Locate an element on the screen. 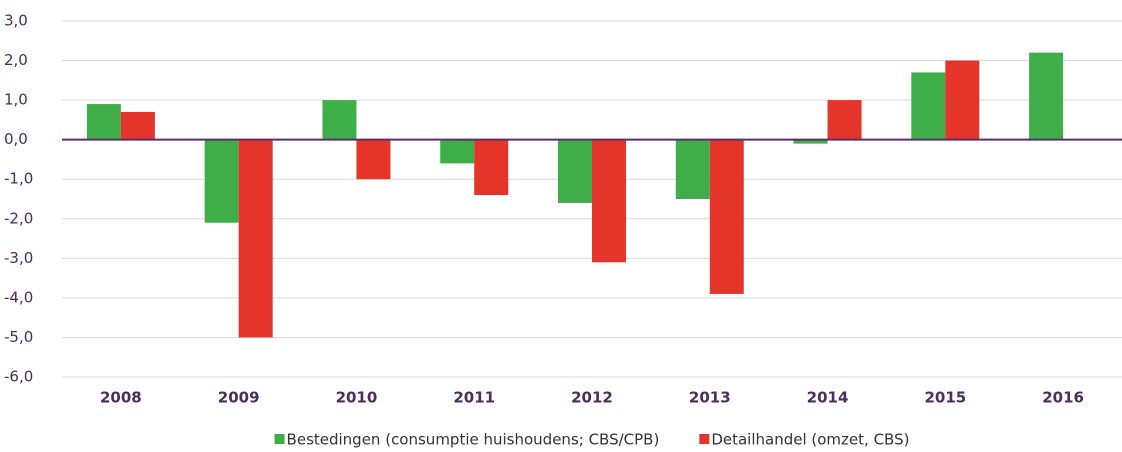 This screenshot has width=1122, height=452. y-tick-label: -5,0 is located at coordinates (18, 337).